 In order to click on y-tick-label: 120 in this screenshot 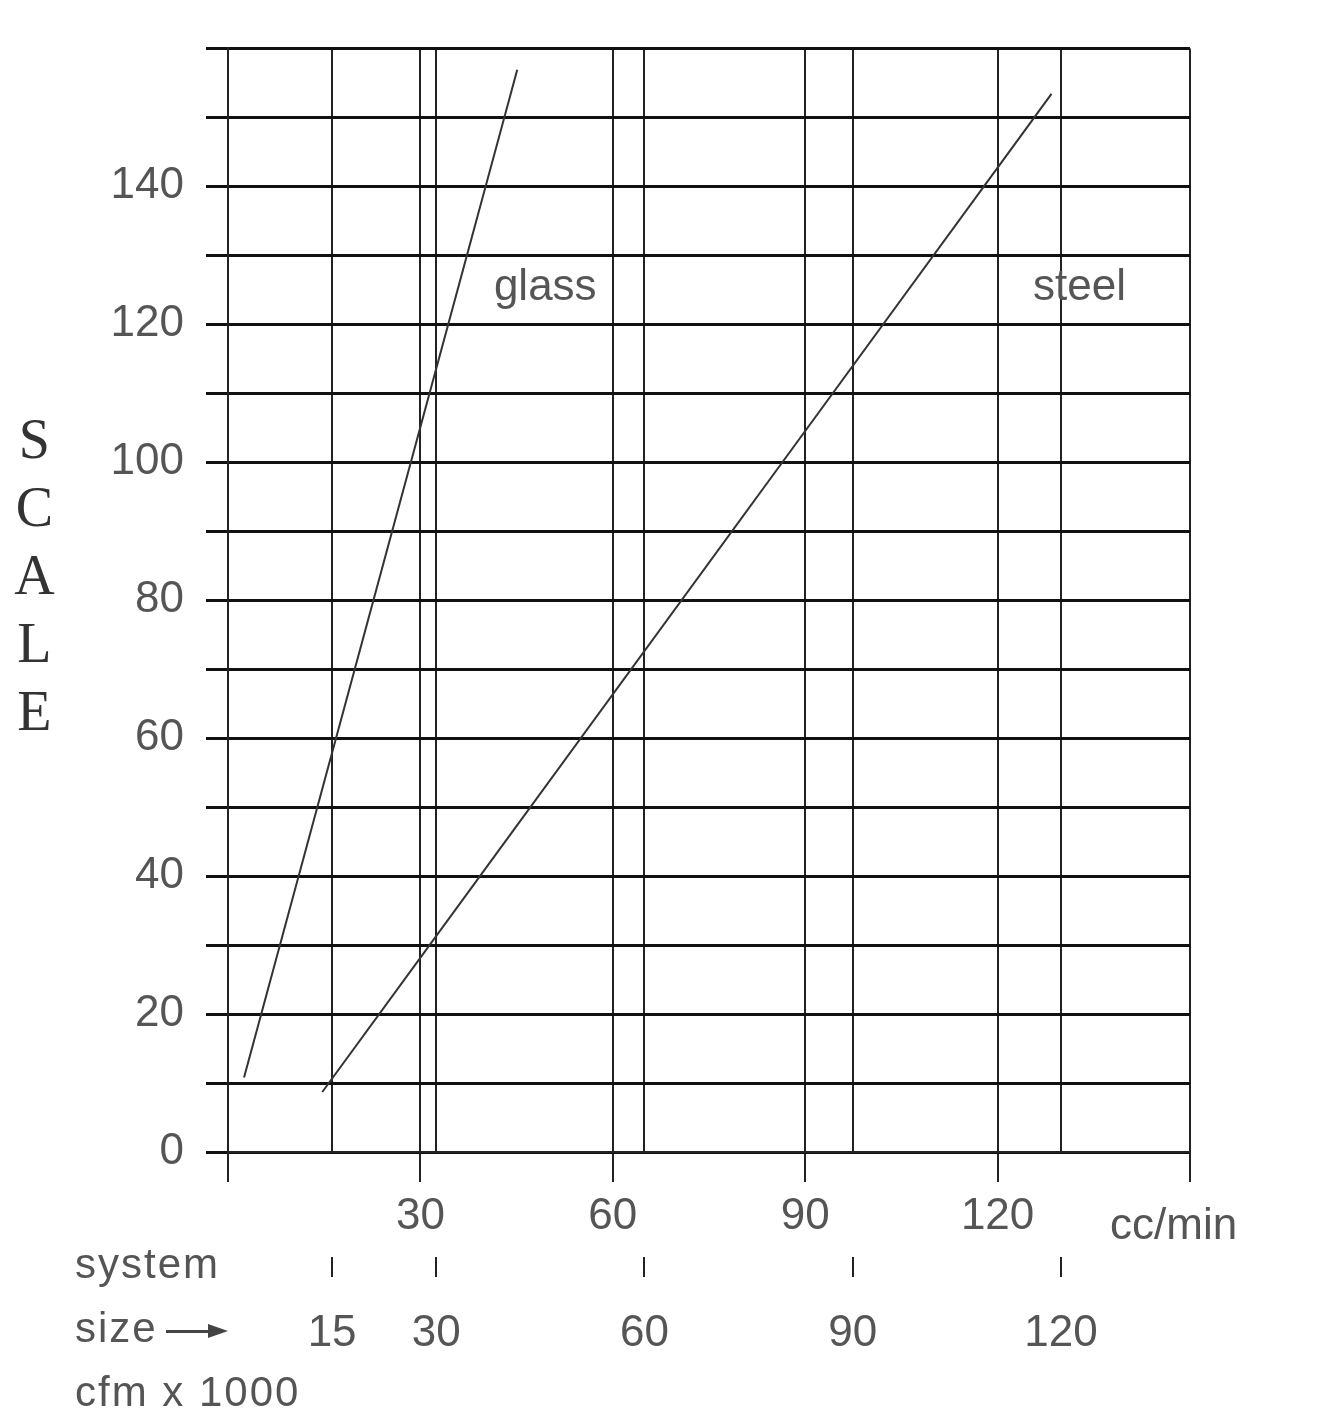, I will do `click(147, 321)`.